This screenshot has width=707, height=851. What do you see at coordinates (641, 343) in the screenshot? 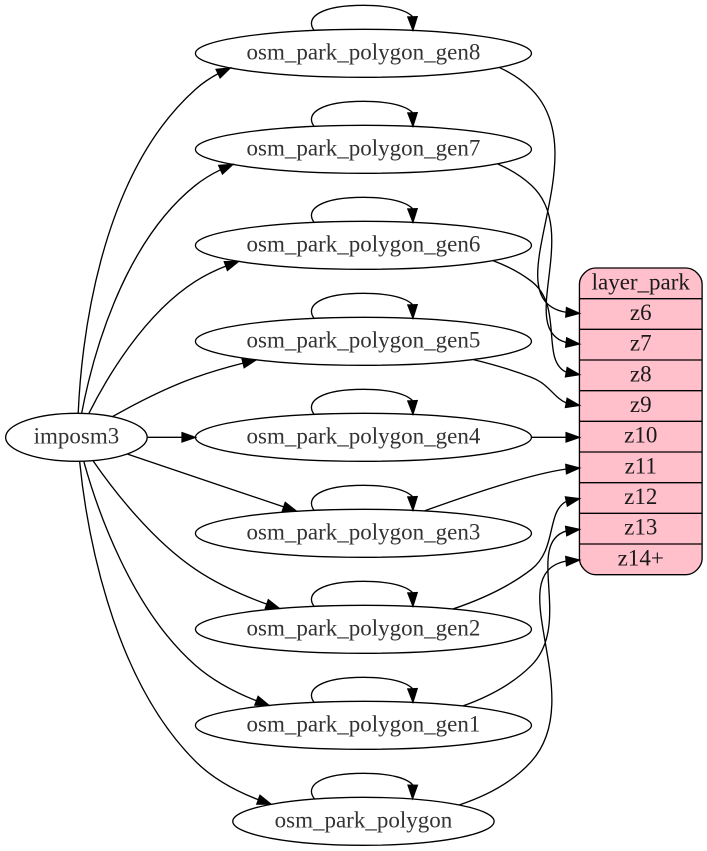
I see `svg-text: z7` at bounding box center [641, 343].